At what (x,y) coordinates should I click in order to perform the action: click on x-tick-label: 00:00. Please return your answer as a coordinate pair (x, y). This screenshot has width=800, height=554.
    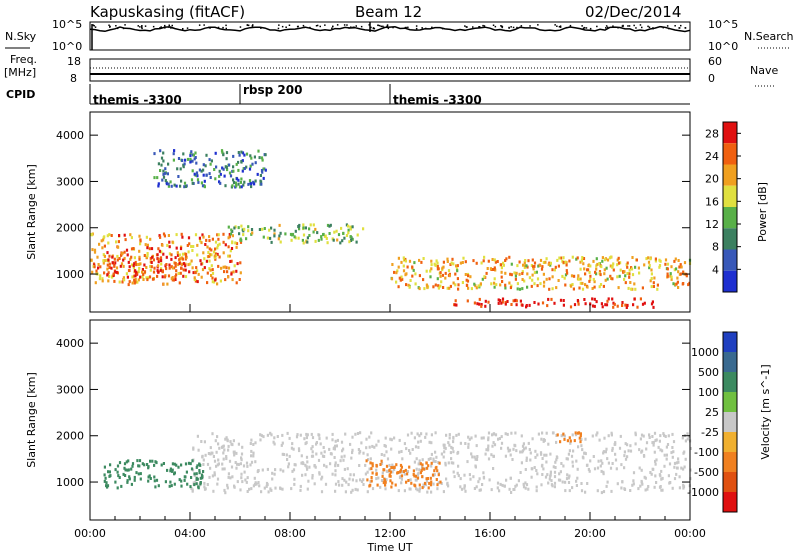
    Looking at the image, I should click on (690, 533).